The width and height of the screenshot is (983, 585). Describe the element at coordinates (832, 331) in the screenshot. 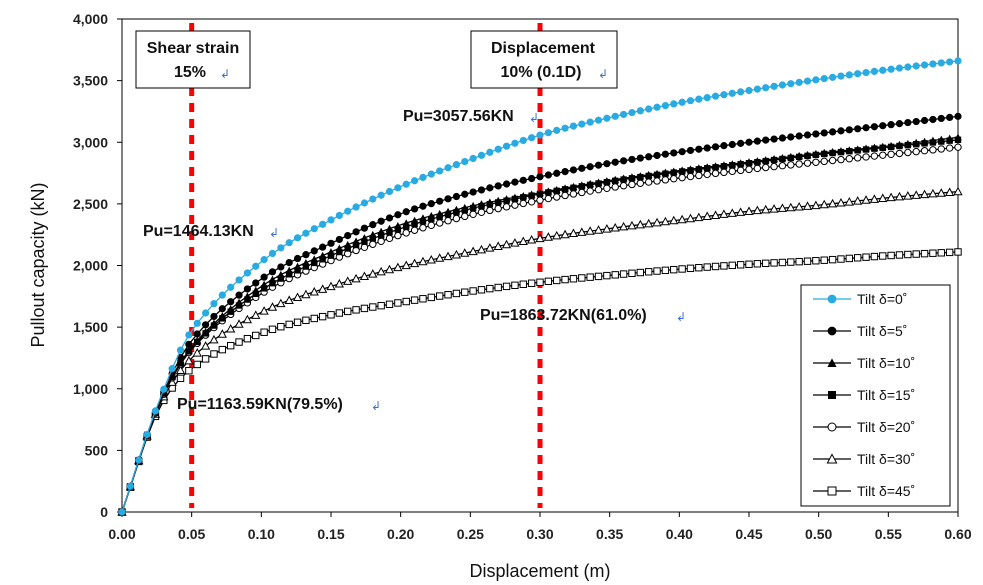

I see `legend-swatch-marker` at that location.